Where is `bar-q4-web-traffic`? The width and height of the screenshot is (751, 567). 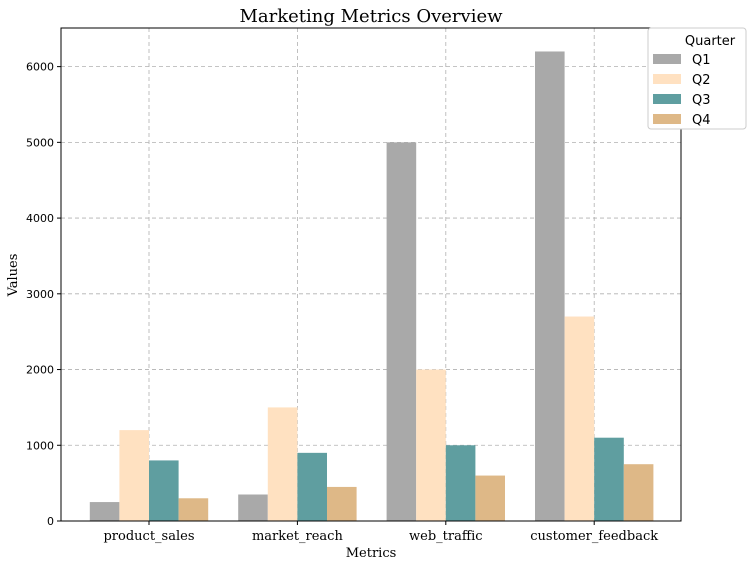 bar-q4-web-traffic is located at coordinates (490, 498).